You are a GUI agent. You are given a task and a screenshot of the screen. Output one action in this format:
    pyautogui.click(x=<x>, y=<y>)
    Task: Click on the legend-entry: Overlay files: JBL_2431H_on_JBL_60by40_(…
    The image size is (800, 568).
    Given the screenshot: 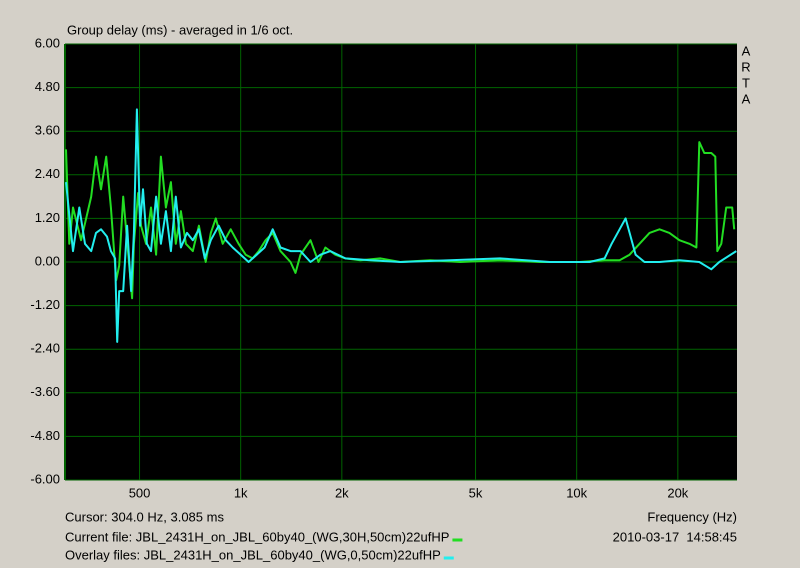 What is the action you would take?
    pyautogui.click(x=253, y=554)
    